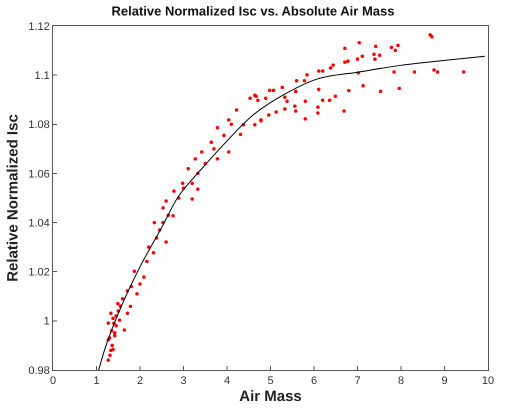 Image resolution: width=506 pixels, height=414 pixels. I want to click on y-tick-label: 1.02, so click(39, 272).